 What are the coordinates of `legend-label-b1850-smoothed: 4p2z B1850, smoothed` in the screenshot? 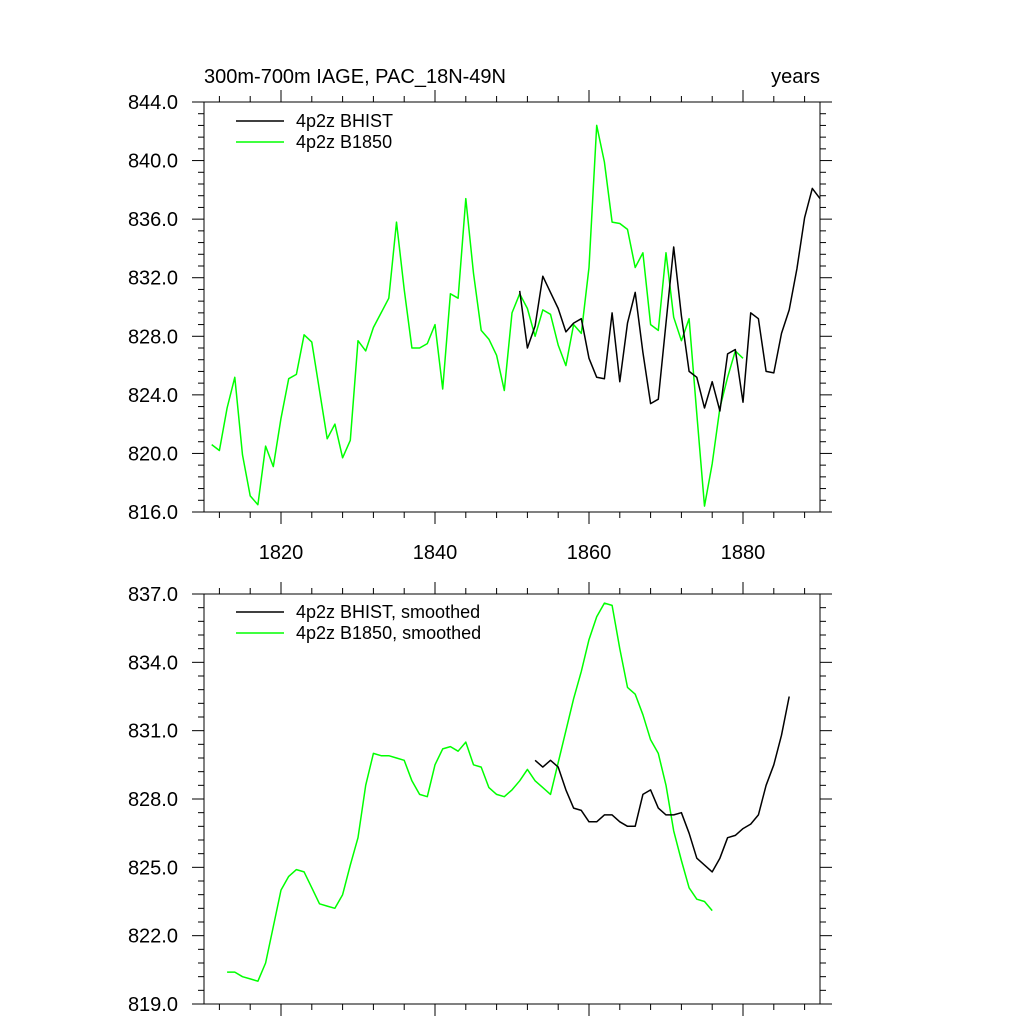 It's located at (388, 633).